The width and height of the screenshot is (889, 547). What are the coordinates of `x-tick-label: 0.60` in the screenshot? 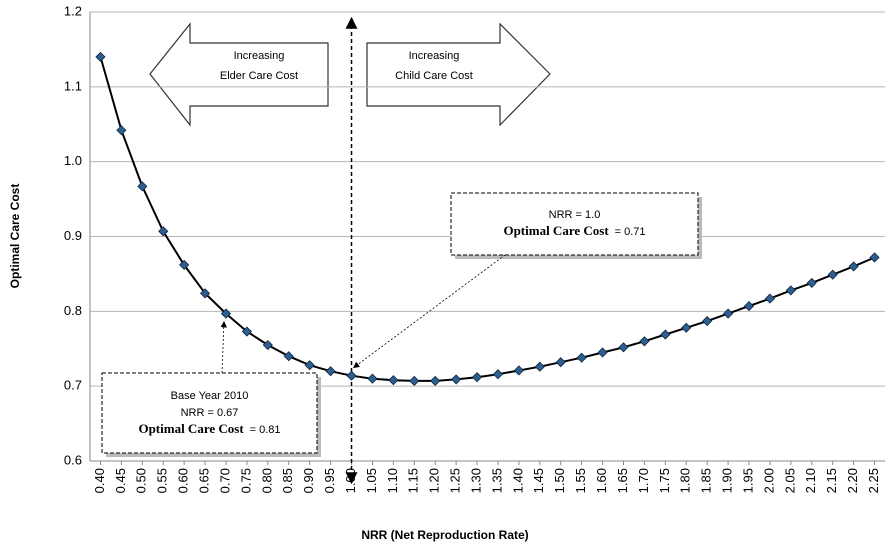 It's located at (183, 480).